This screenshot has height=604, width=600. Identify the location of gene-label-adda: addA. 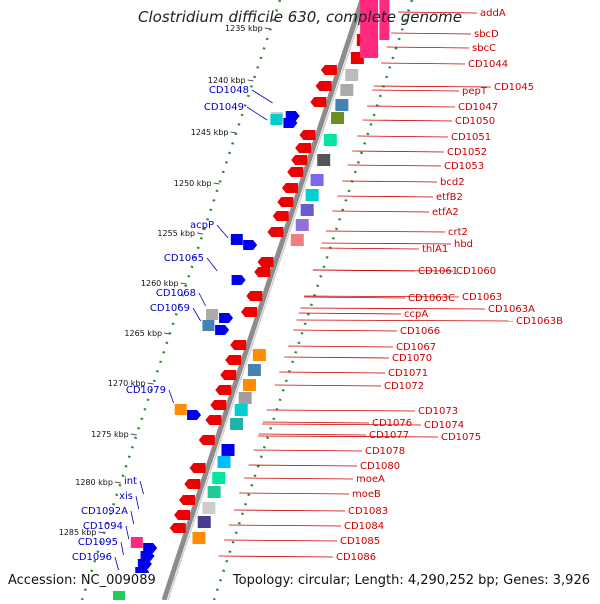
(493, 13).